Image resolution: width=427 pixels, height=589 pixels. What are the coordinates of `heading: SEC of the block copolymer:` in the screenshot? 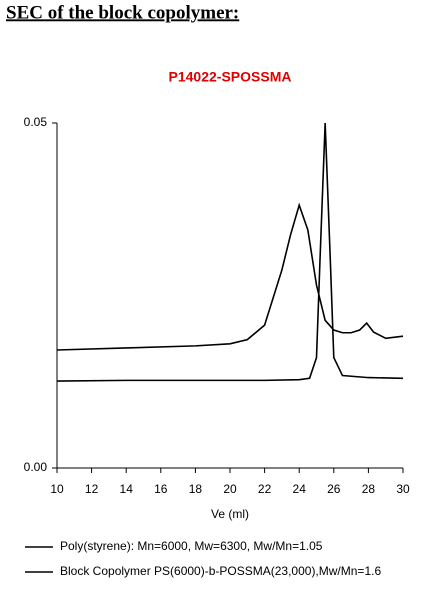 It's located at (122, 12).